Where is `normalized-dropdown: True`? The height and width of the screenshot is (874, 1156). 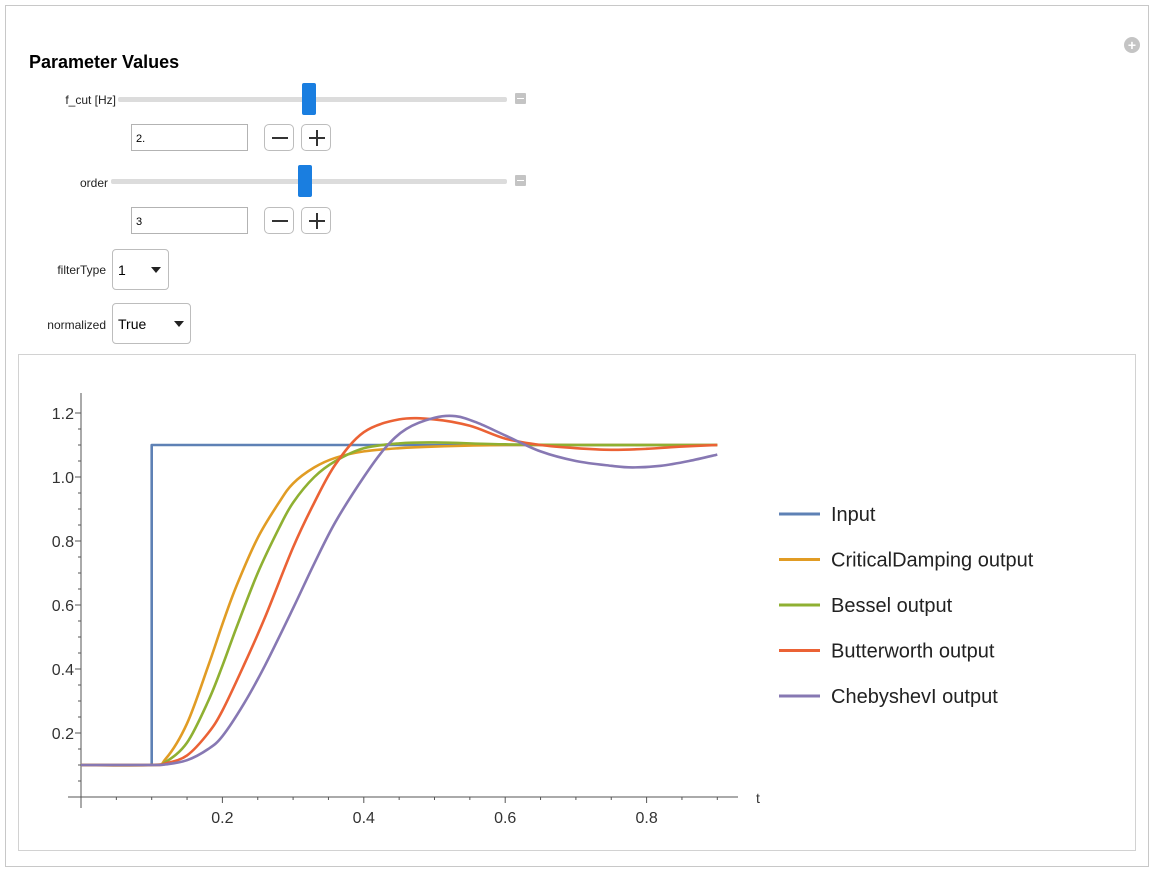 normalized-dropdown: True is located at coordinates (151, 323).